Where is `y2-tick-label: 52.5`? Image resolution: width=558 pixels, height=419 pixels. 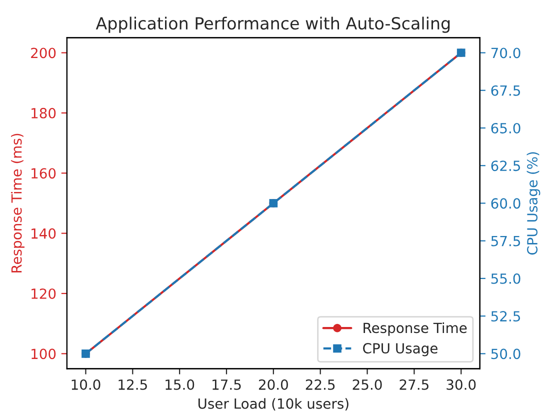
y2-tick-label: 52.5 is located at coordinates (505, 316).